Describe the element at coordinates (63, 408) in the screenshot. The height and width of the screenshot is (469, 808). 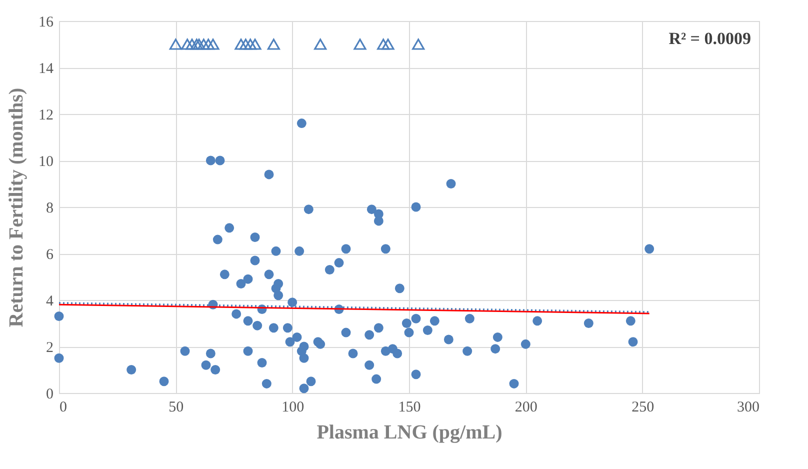
I see `x-tick-label: 0` at that location.